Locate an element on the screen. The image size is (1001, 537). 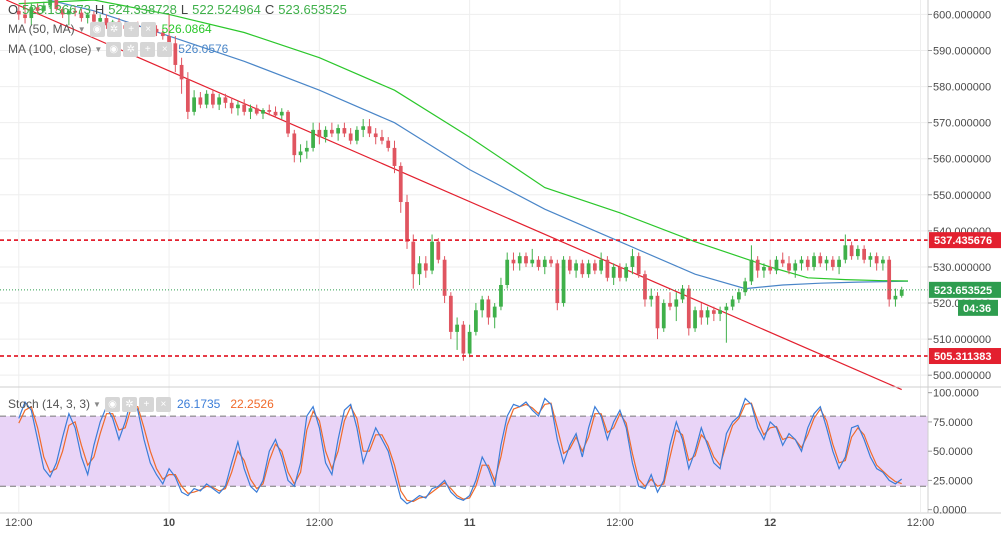
ma50-controls: ◉ ✲ + × is located at coordinates (122, 29).